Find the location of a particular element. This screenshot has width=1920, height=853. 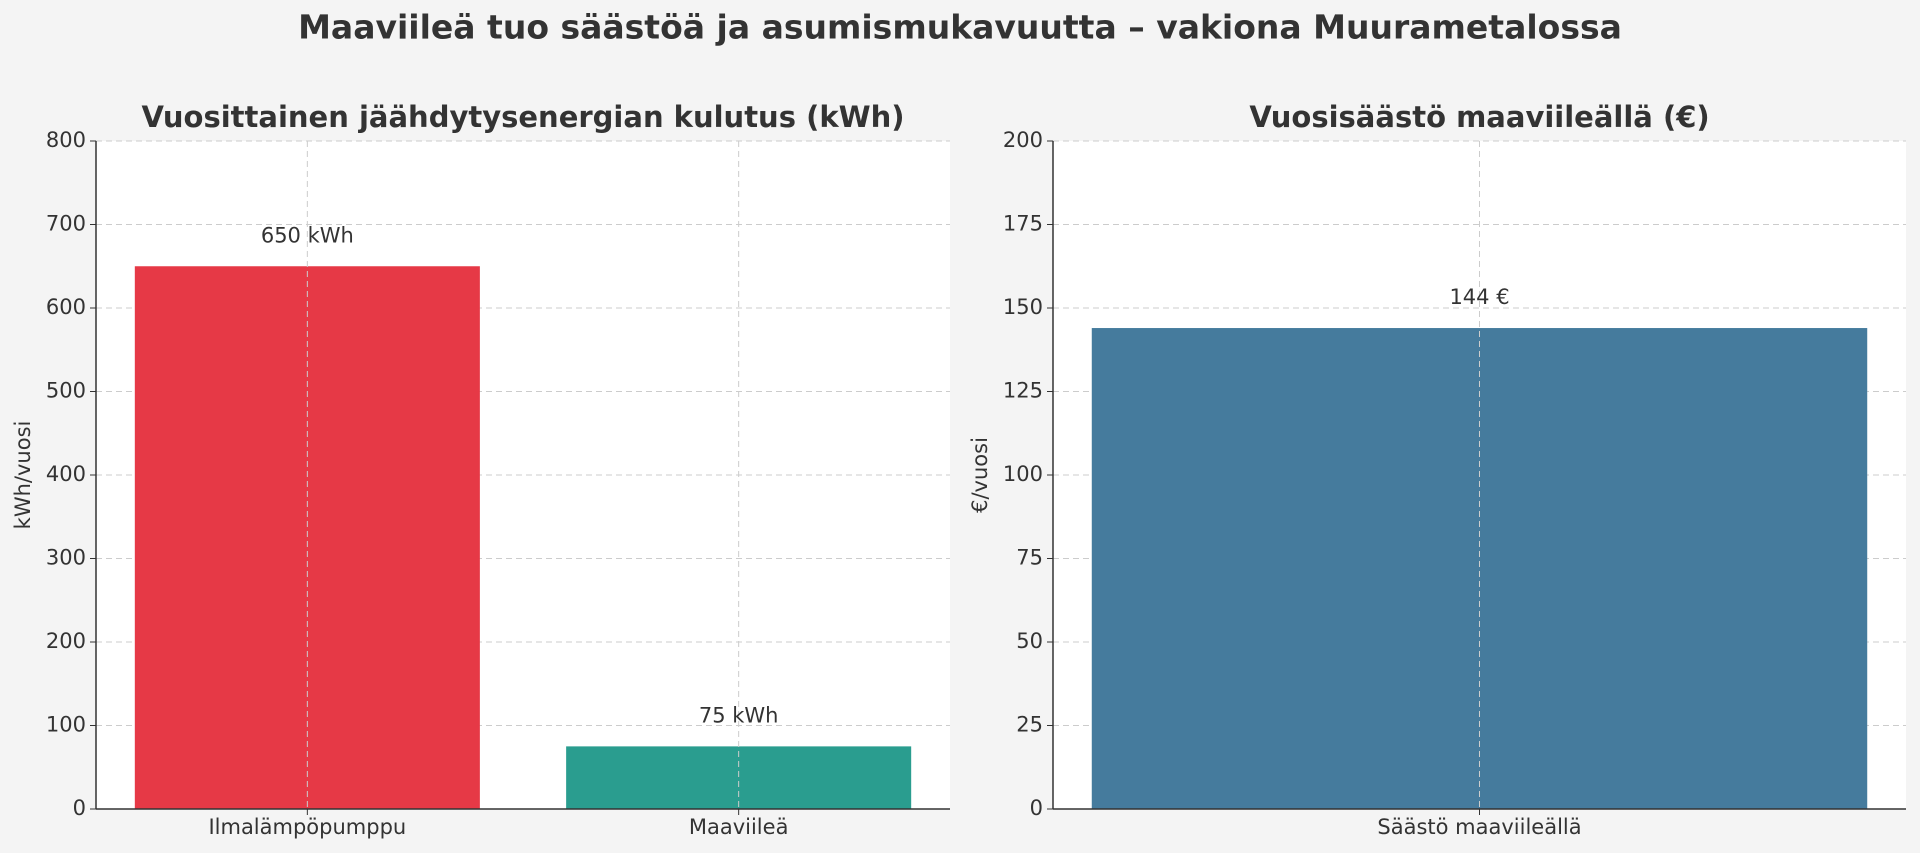

value-label: 75 kWh is located at coordinates (739, 715).